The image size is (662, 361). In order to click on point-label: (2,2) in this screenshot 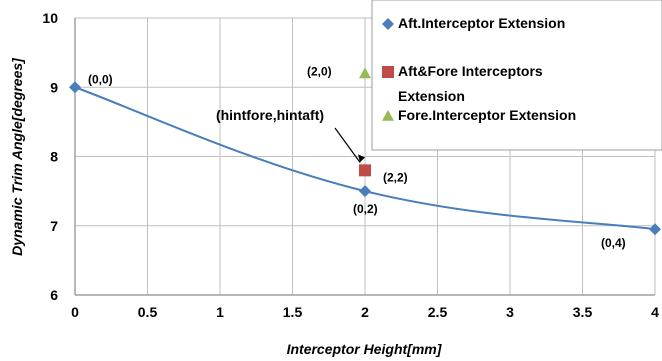, I will do `click(395, 177)`.